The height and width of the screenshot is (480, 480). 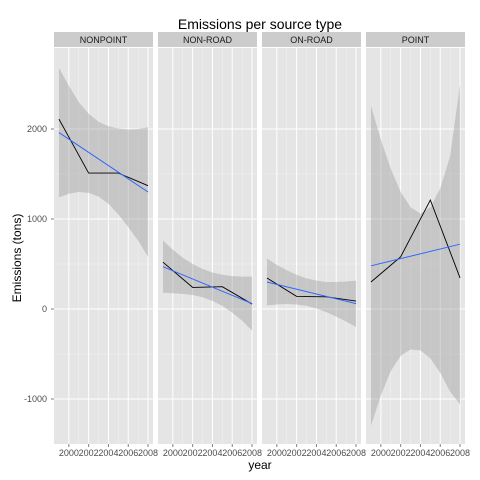 I want to click on facet-strip-label: NONPOINT, so click(x=104, y=40).